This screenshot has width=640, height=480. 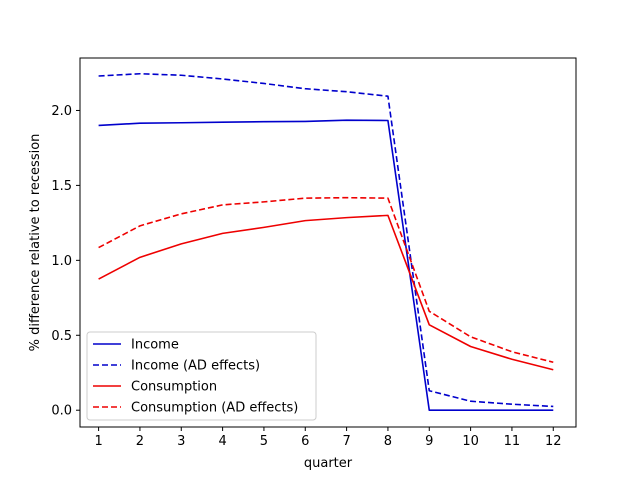 What do you see at coordinates (35, 243) in the screenshot?
I see `y-axis-label: % difference relative to recession` at bounding box center [35, 243].